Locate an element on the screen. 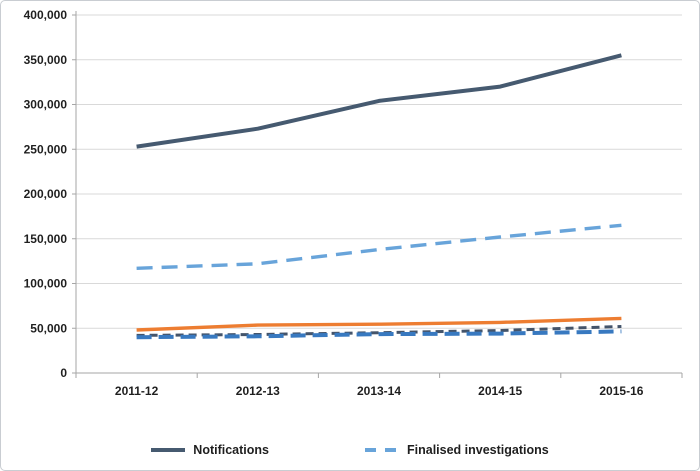 Image resolution: width=700 pixels, height=471 pixels. y-axis-label: 400,000 is located at coordinates (46, 15).